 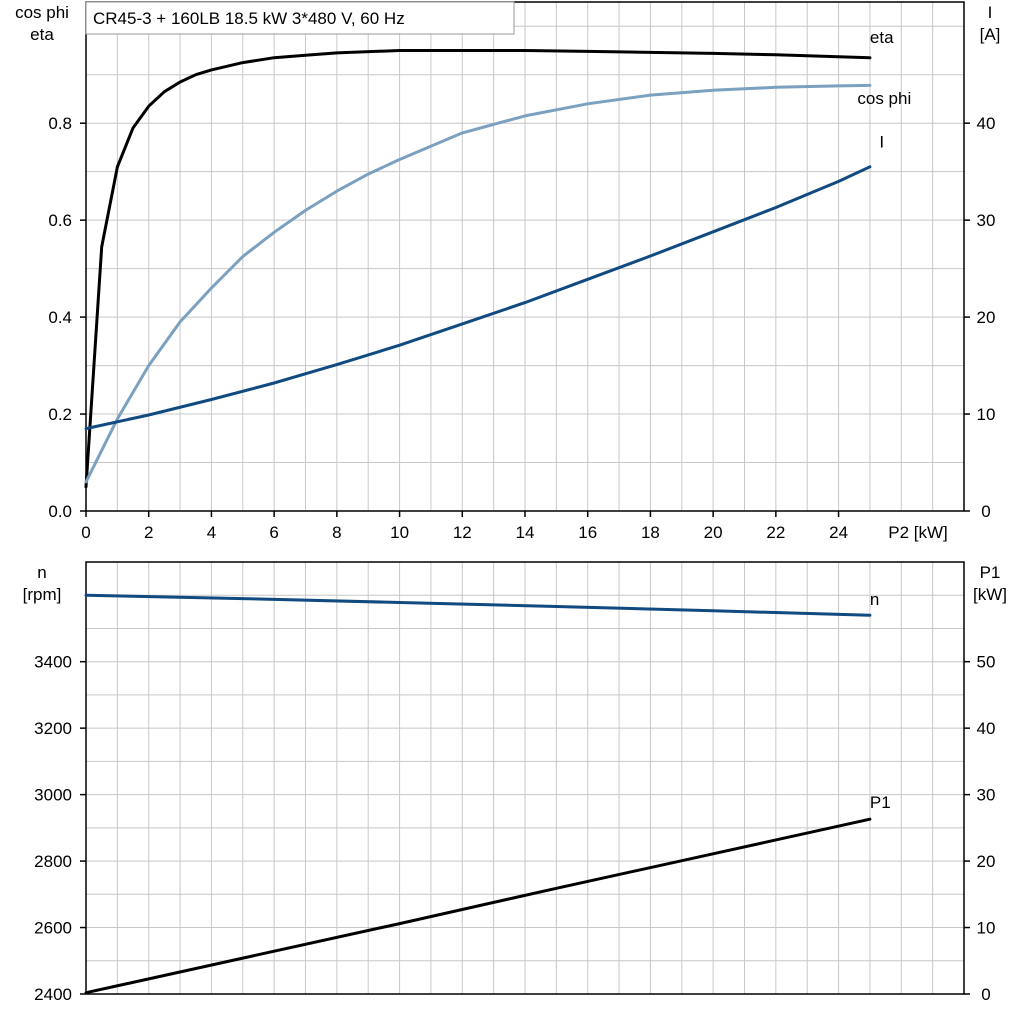 I want to click on left-axis-title: n, so click(x=41, y=572).